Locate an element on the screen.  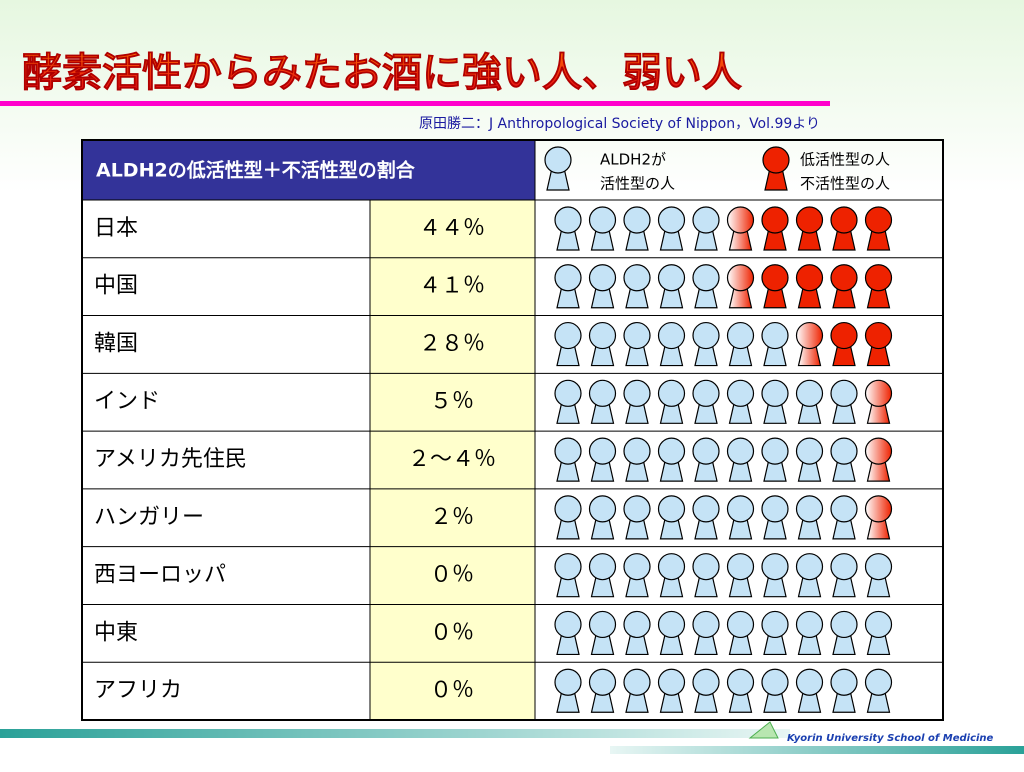
logo is located at coordinates (763, 730).